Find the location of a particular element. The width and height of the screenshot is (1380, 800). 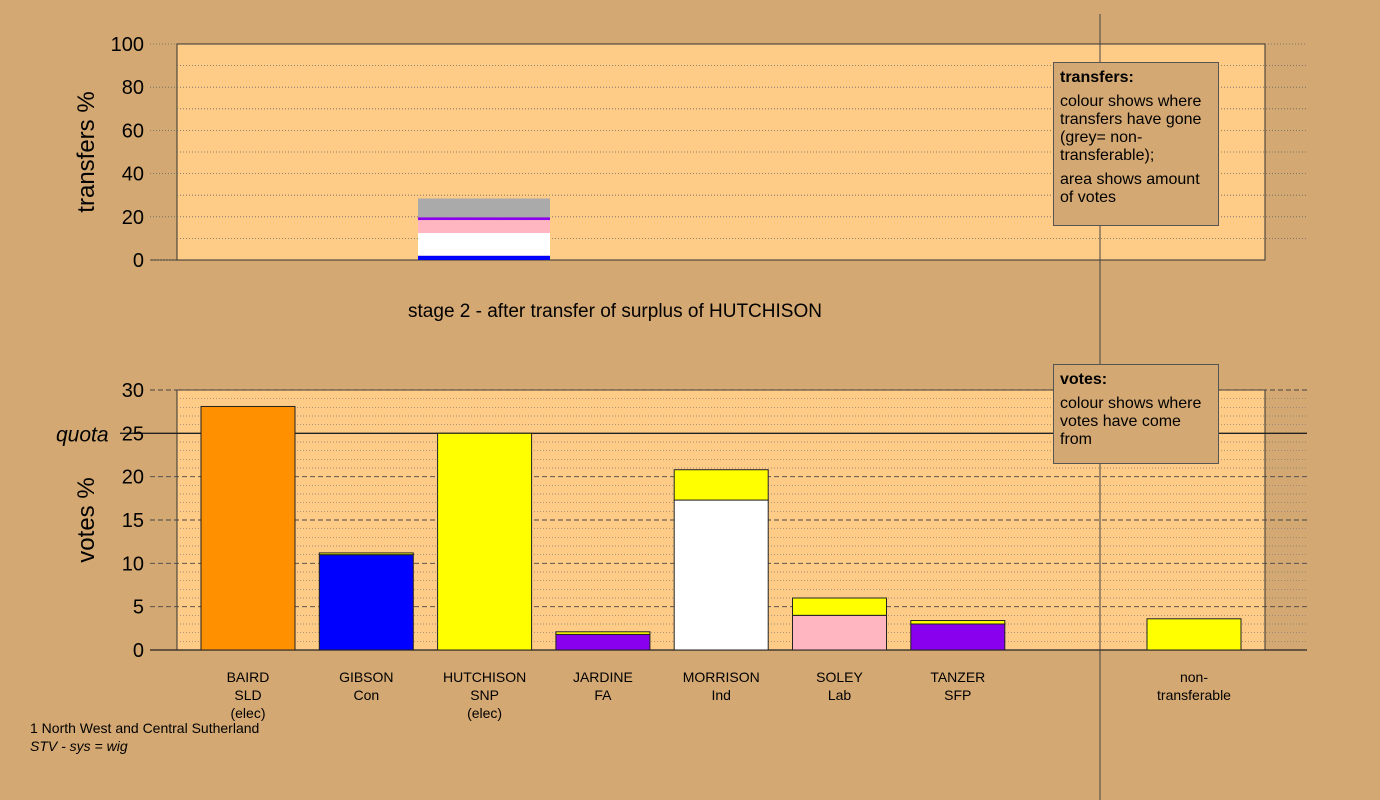

candidate-name: MORRISON is located at coordinates (721, 677).